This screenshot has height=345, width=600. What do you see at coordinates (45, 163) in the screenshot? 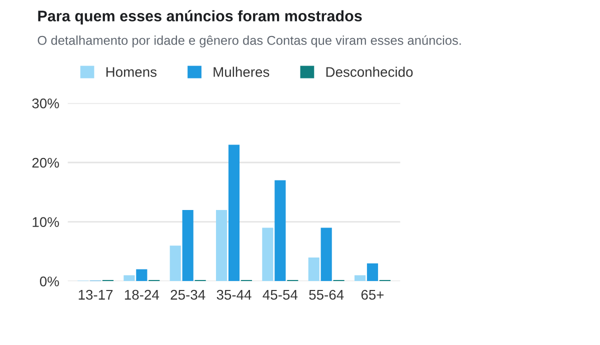
I see `y-tick-label: 20%` at bounding box center [45, 163].